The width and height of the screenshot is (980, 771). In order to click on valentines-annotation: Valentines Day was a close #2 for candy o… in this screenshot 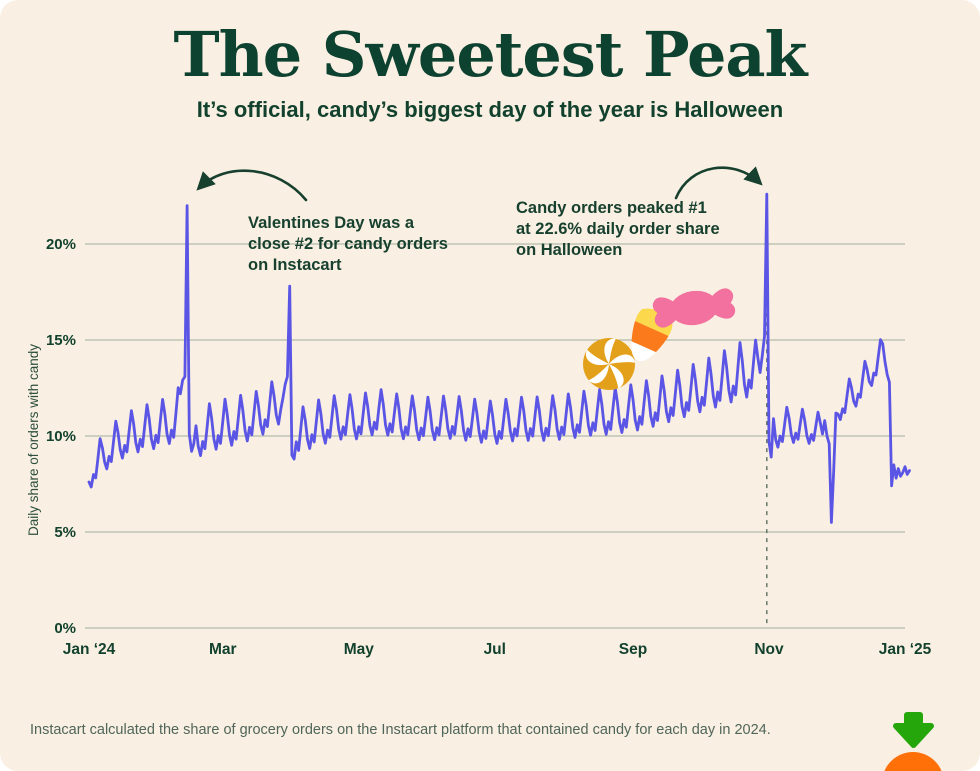, I will do `click(348, 244)`.